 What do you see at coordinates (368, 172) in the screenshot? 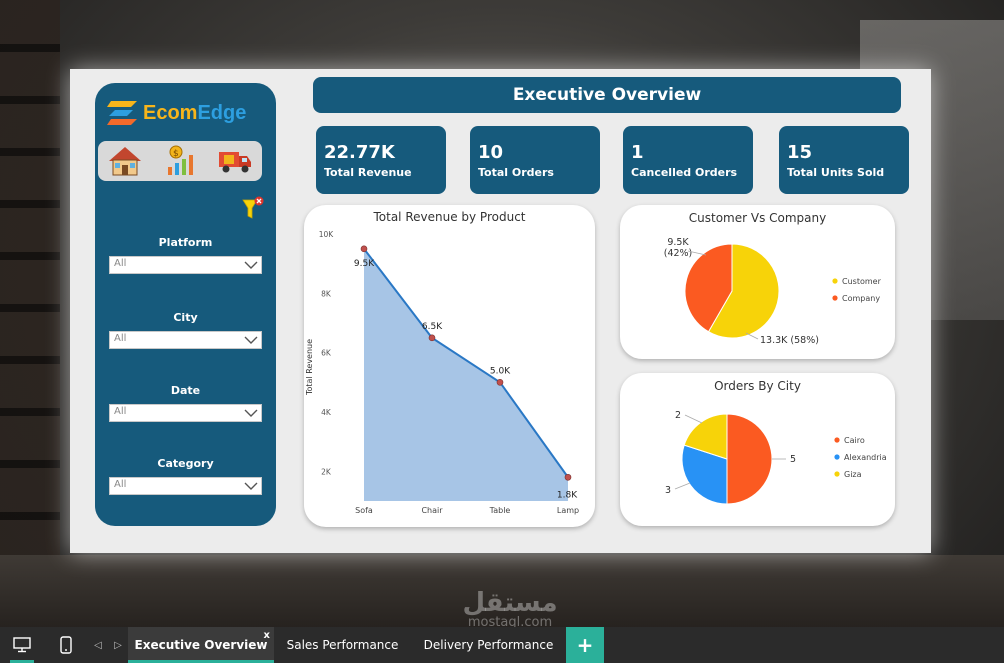
I see `kpi-label: Total Revenue` at bounding box center [368, 172].